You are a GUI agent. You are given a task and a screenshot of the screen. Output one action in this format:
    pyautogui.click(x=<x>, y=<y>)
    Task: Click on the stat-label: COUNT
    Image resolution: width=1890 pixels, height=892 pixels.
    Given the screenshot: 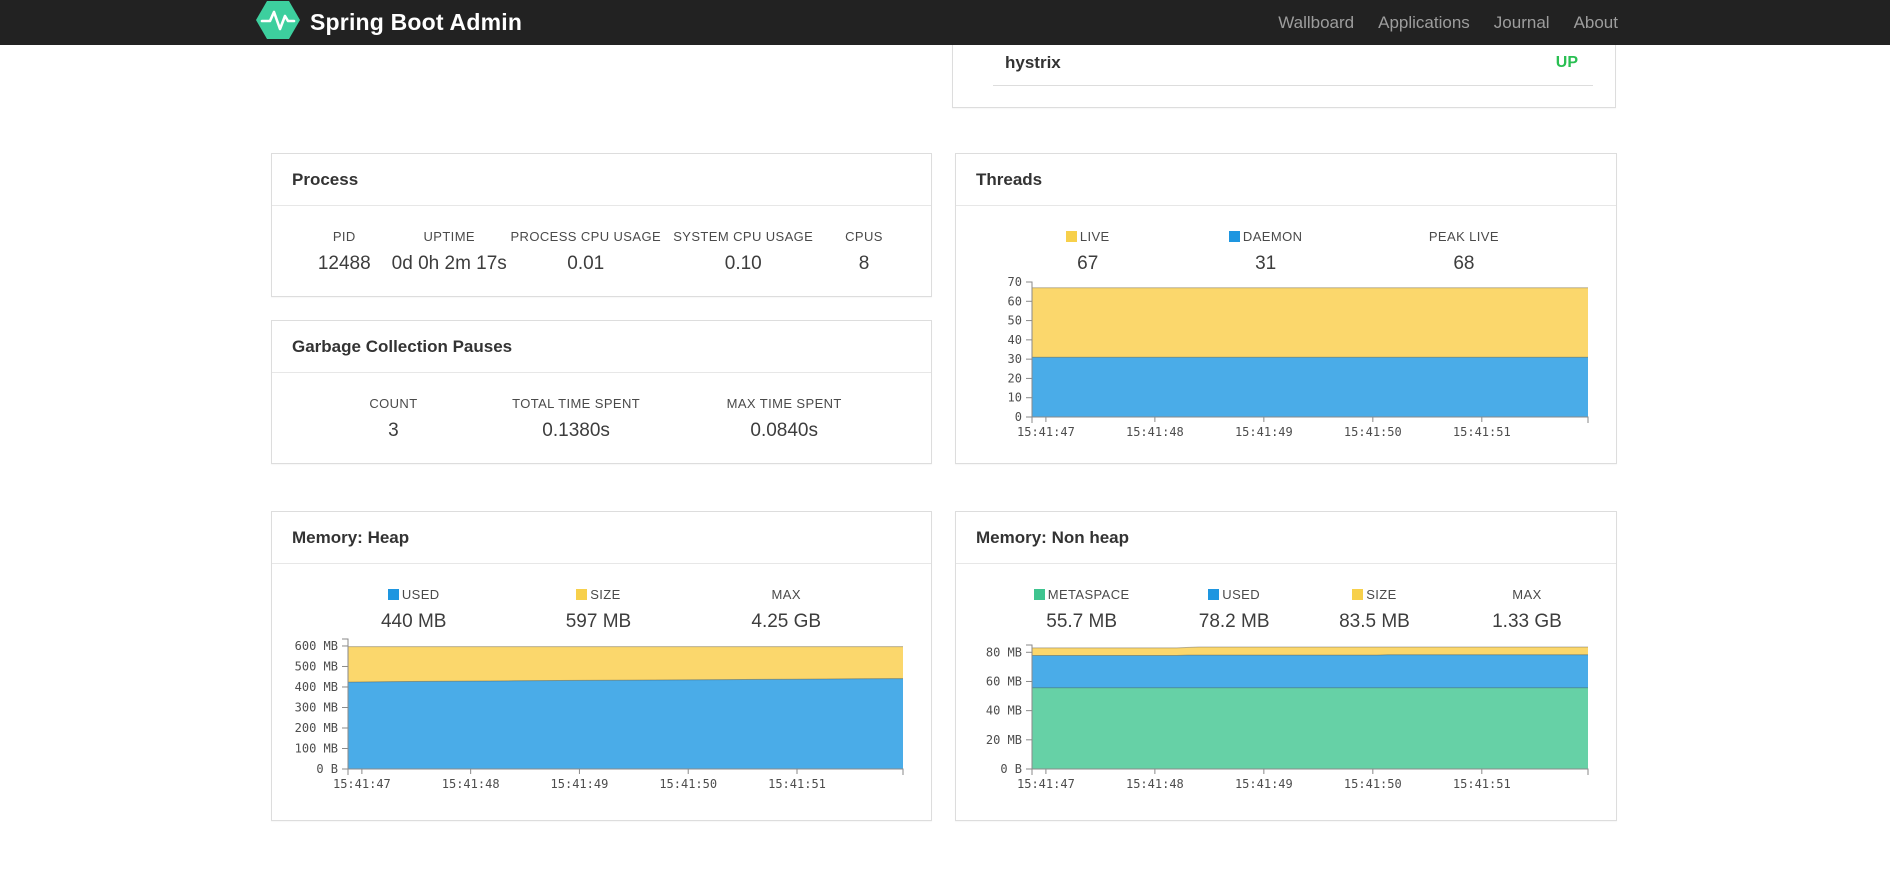 What is the action you would take?
    pyautogui.click(x=393, y=403)
    